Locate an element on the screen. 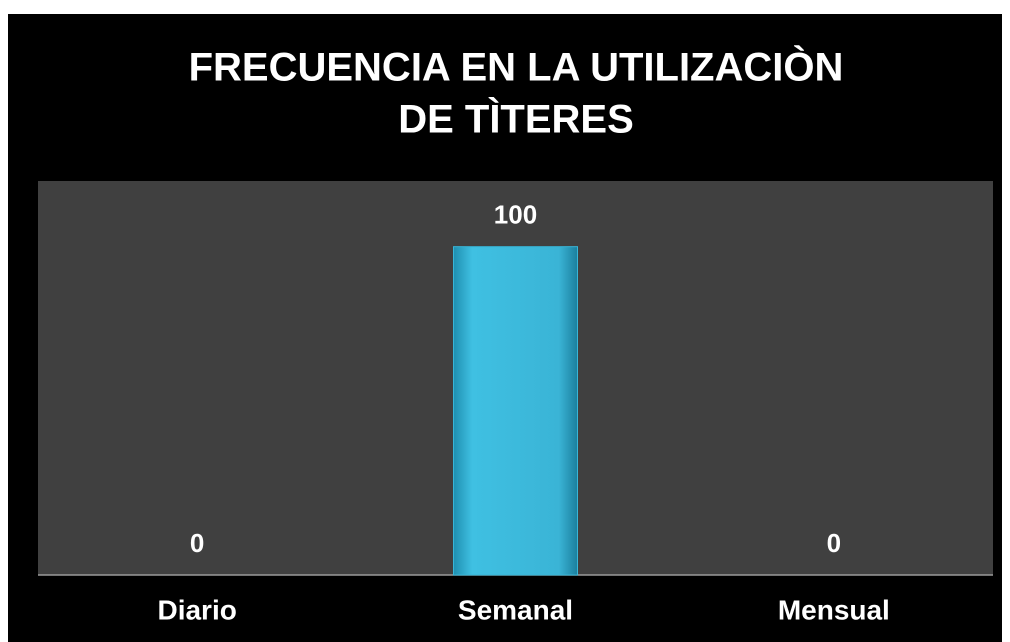 This screenshot has height=642, width=1010. x-tick-label: Diario is located at coordinates (196, 609).